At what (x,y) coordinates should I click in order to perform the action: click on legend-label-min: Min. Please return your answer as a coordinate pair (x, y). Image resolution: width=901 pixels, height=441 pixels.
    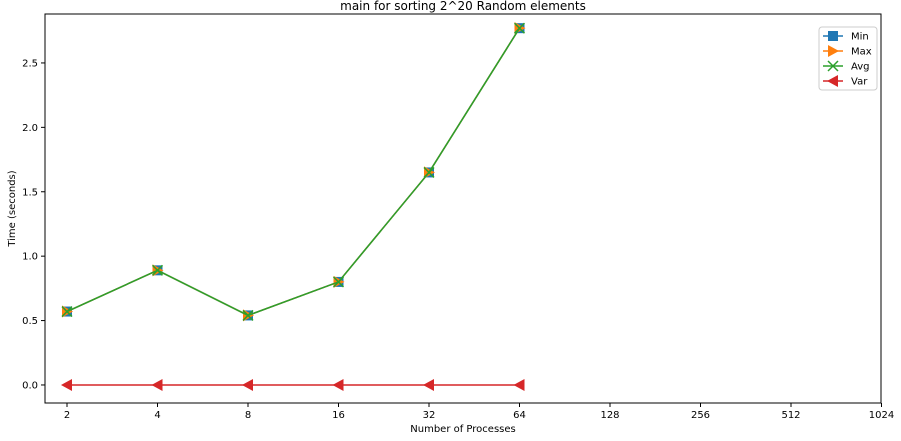
    Looking at the image, I should click on (860, 37).